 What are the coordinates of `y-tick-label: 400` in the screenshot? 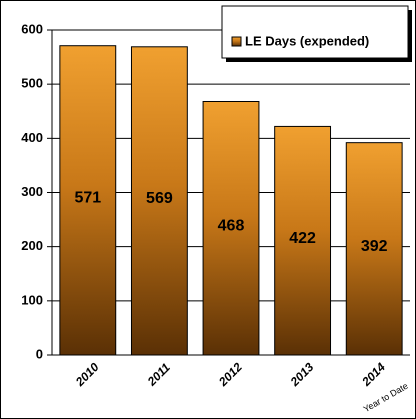 It's located at (32, 137).